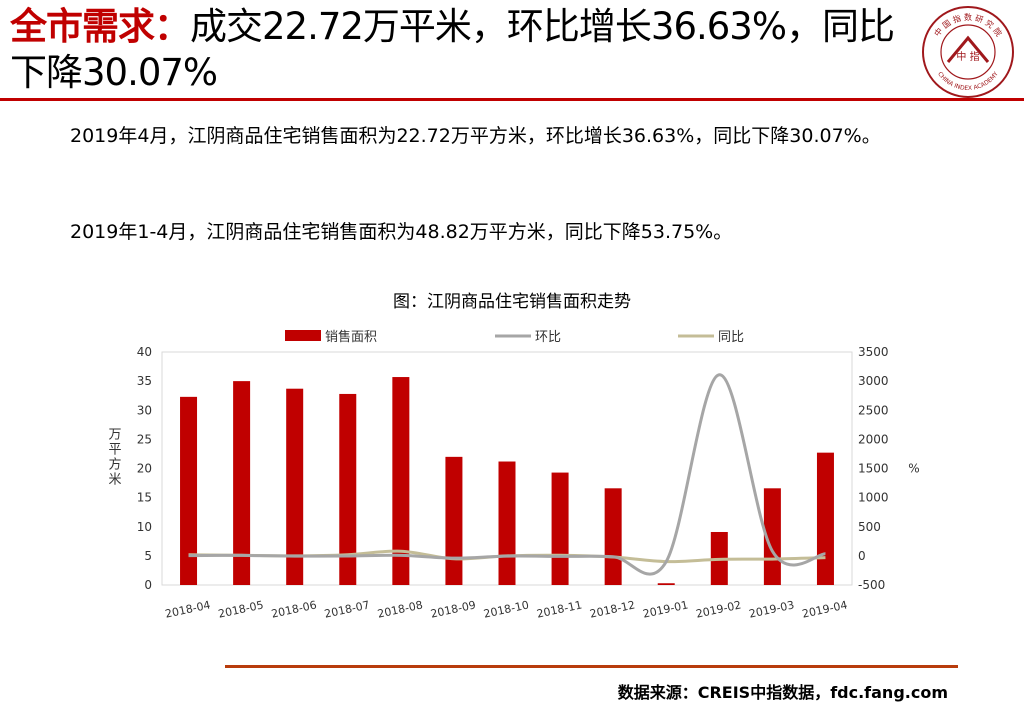 The height and width of the screenshot is (709, 1024). What do you see at coordinates (512, 302) in the screenshot?
I see `chart-title: 图：江阴商品住宅销售面积走势` at bounding box center [512, 302].